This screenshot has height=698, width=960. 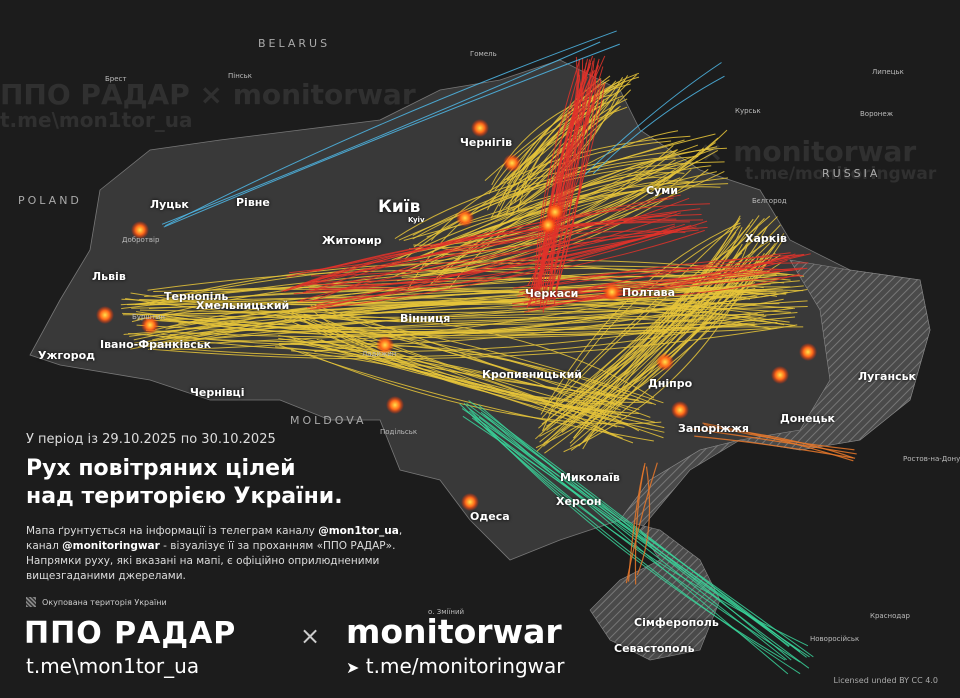 What do you see at coordinates (243, 305) in the screenshot?
I see `city-label-khmelnytskyi: Хмельницький` at bounding box center [243, 305].